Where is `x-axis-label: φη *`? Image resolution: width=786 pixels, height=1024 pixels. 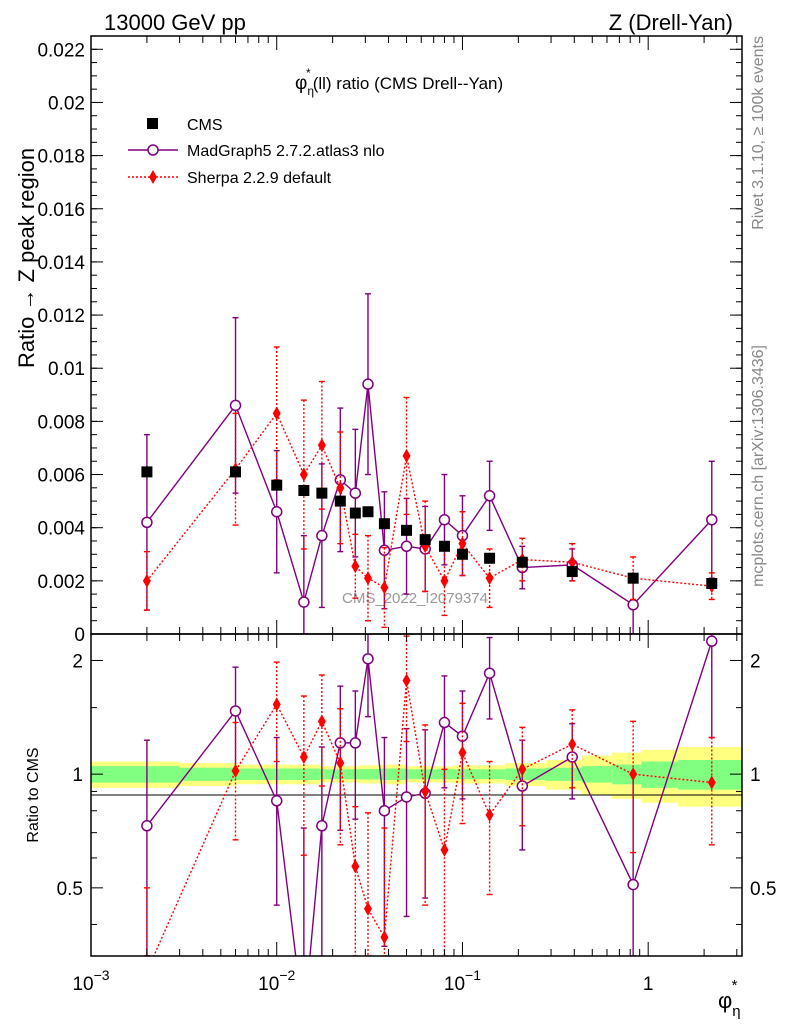
x-axis-label: φη * is located at coordinates (729, 998).